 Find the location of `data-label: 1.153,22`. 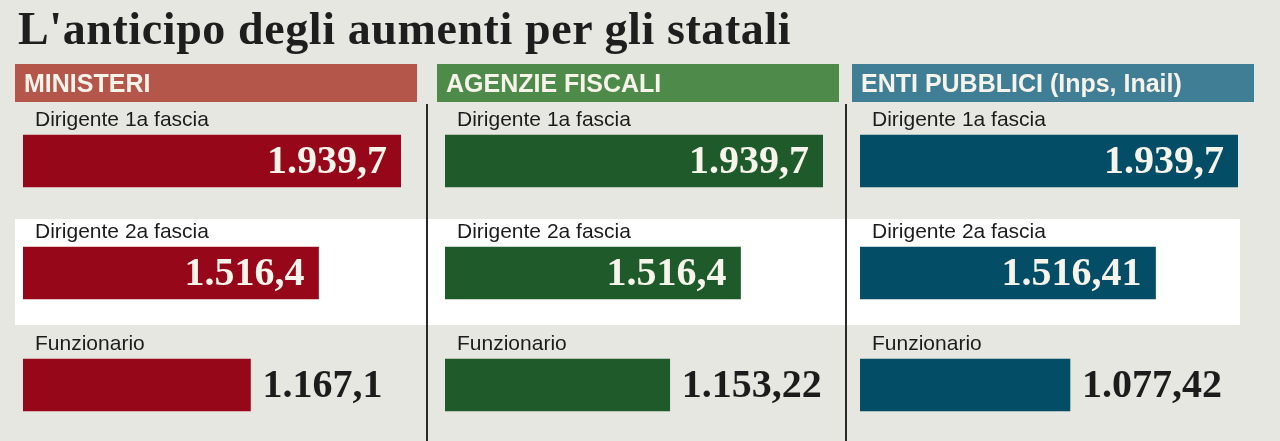

data-label: 1.153,22 is located at coordinates (751, 384).